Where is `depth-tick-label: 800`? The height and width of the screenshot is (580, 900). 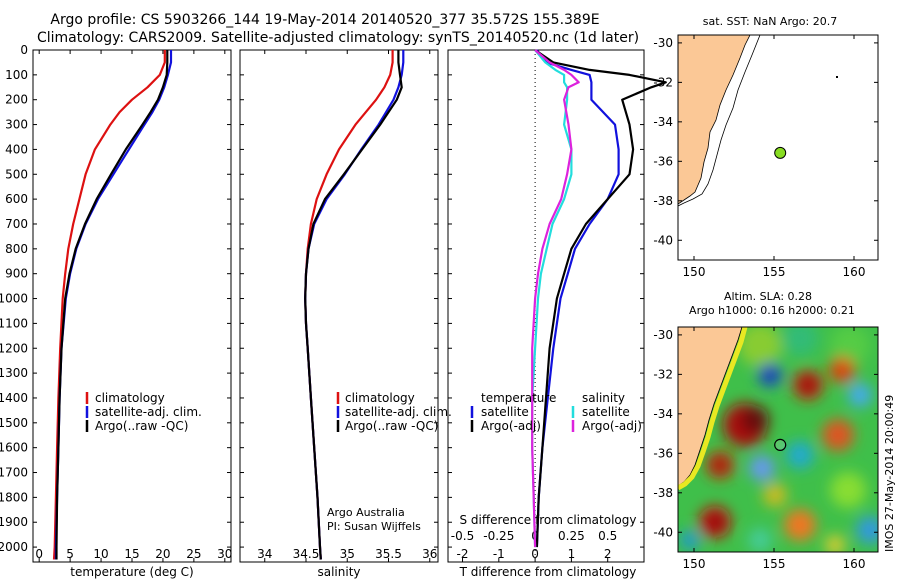 depth-tick-label: 800 is located at coordinates (16, 249).